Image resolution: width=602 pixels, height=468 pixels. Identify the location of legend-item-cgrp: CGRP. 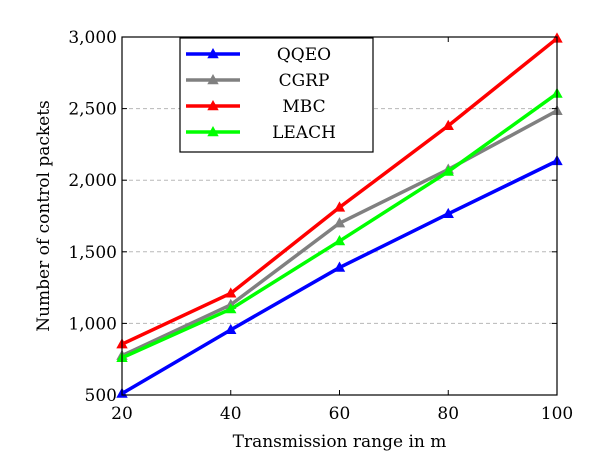
(257, 81).